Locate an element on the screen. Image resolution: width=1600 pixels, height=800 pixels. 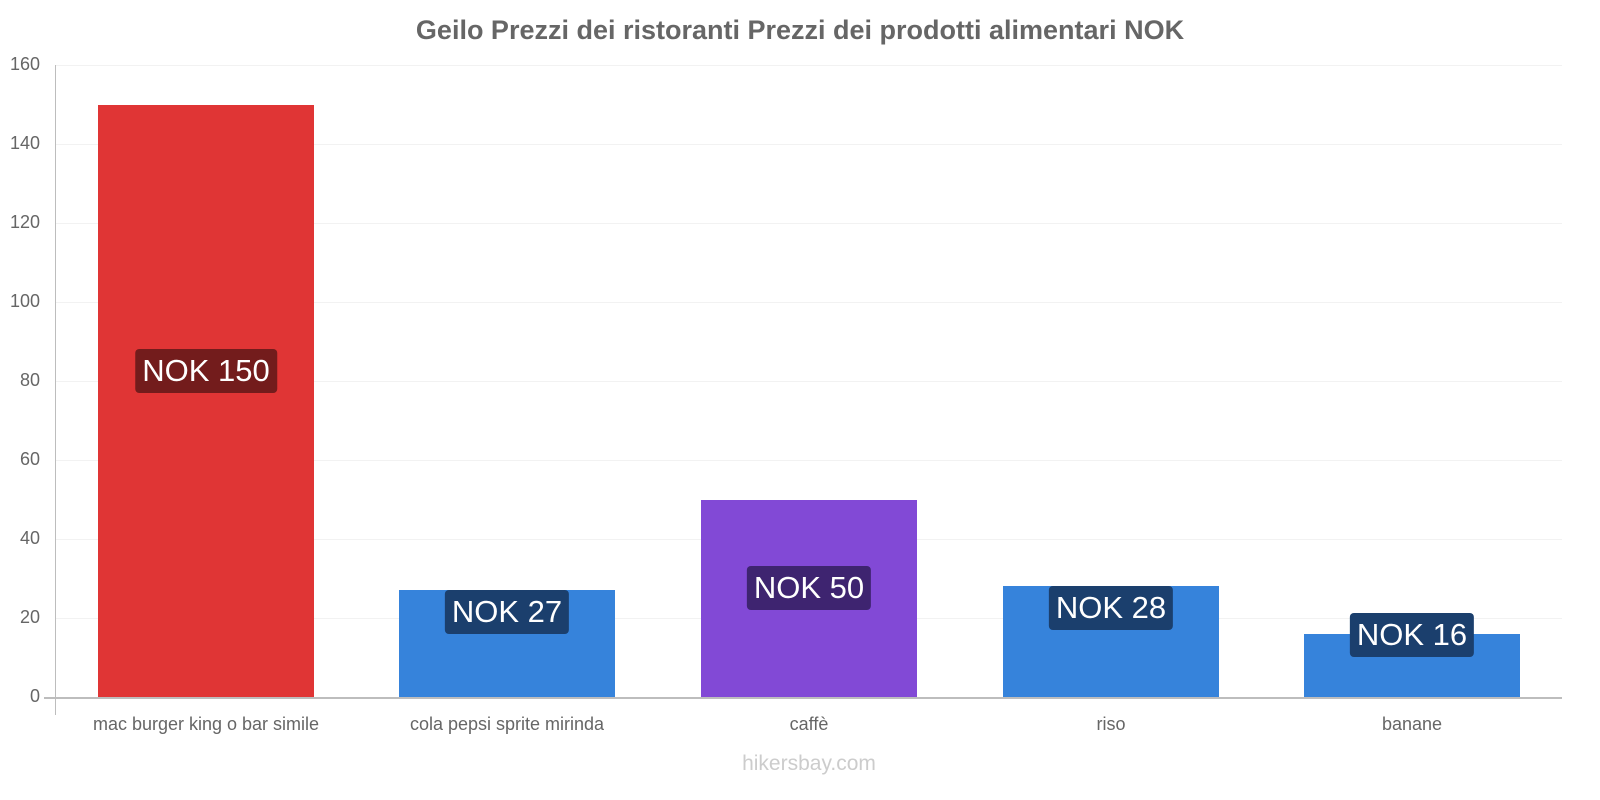
bar is located at coordinates (206, 400).